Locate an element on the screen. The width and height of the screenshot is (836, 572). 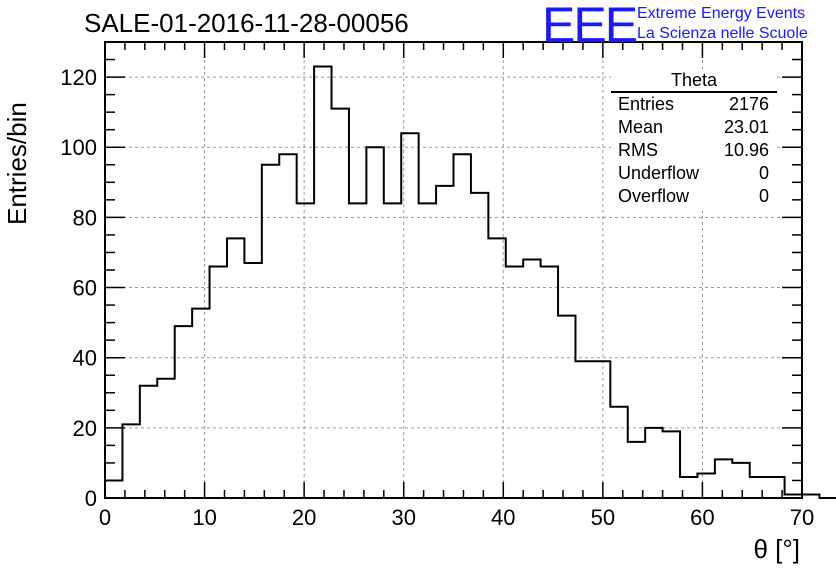
y-tick-label: 100 is located at coordinates (78, 147).